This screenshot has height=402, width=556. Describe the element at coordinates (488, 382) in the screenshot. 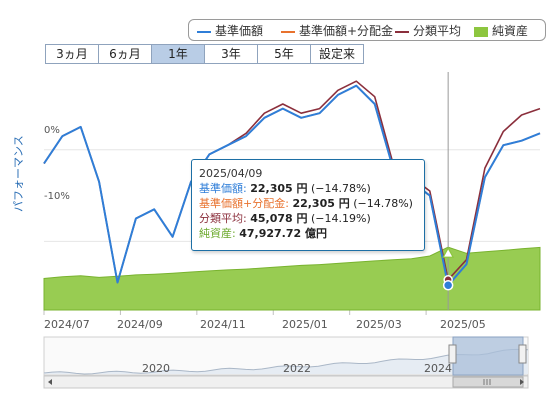

I see `scrollbar-thumb` at that location.